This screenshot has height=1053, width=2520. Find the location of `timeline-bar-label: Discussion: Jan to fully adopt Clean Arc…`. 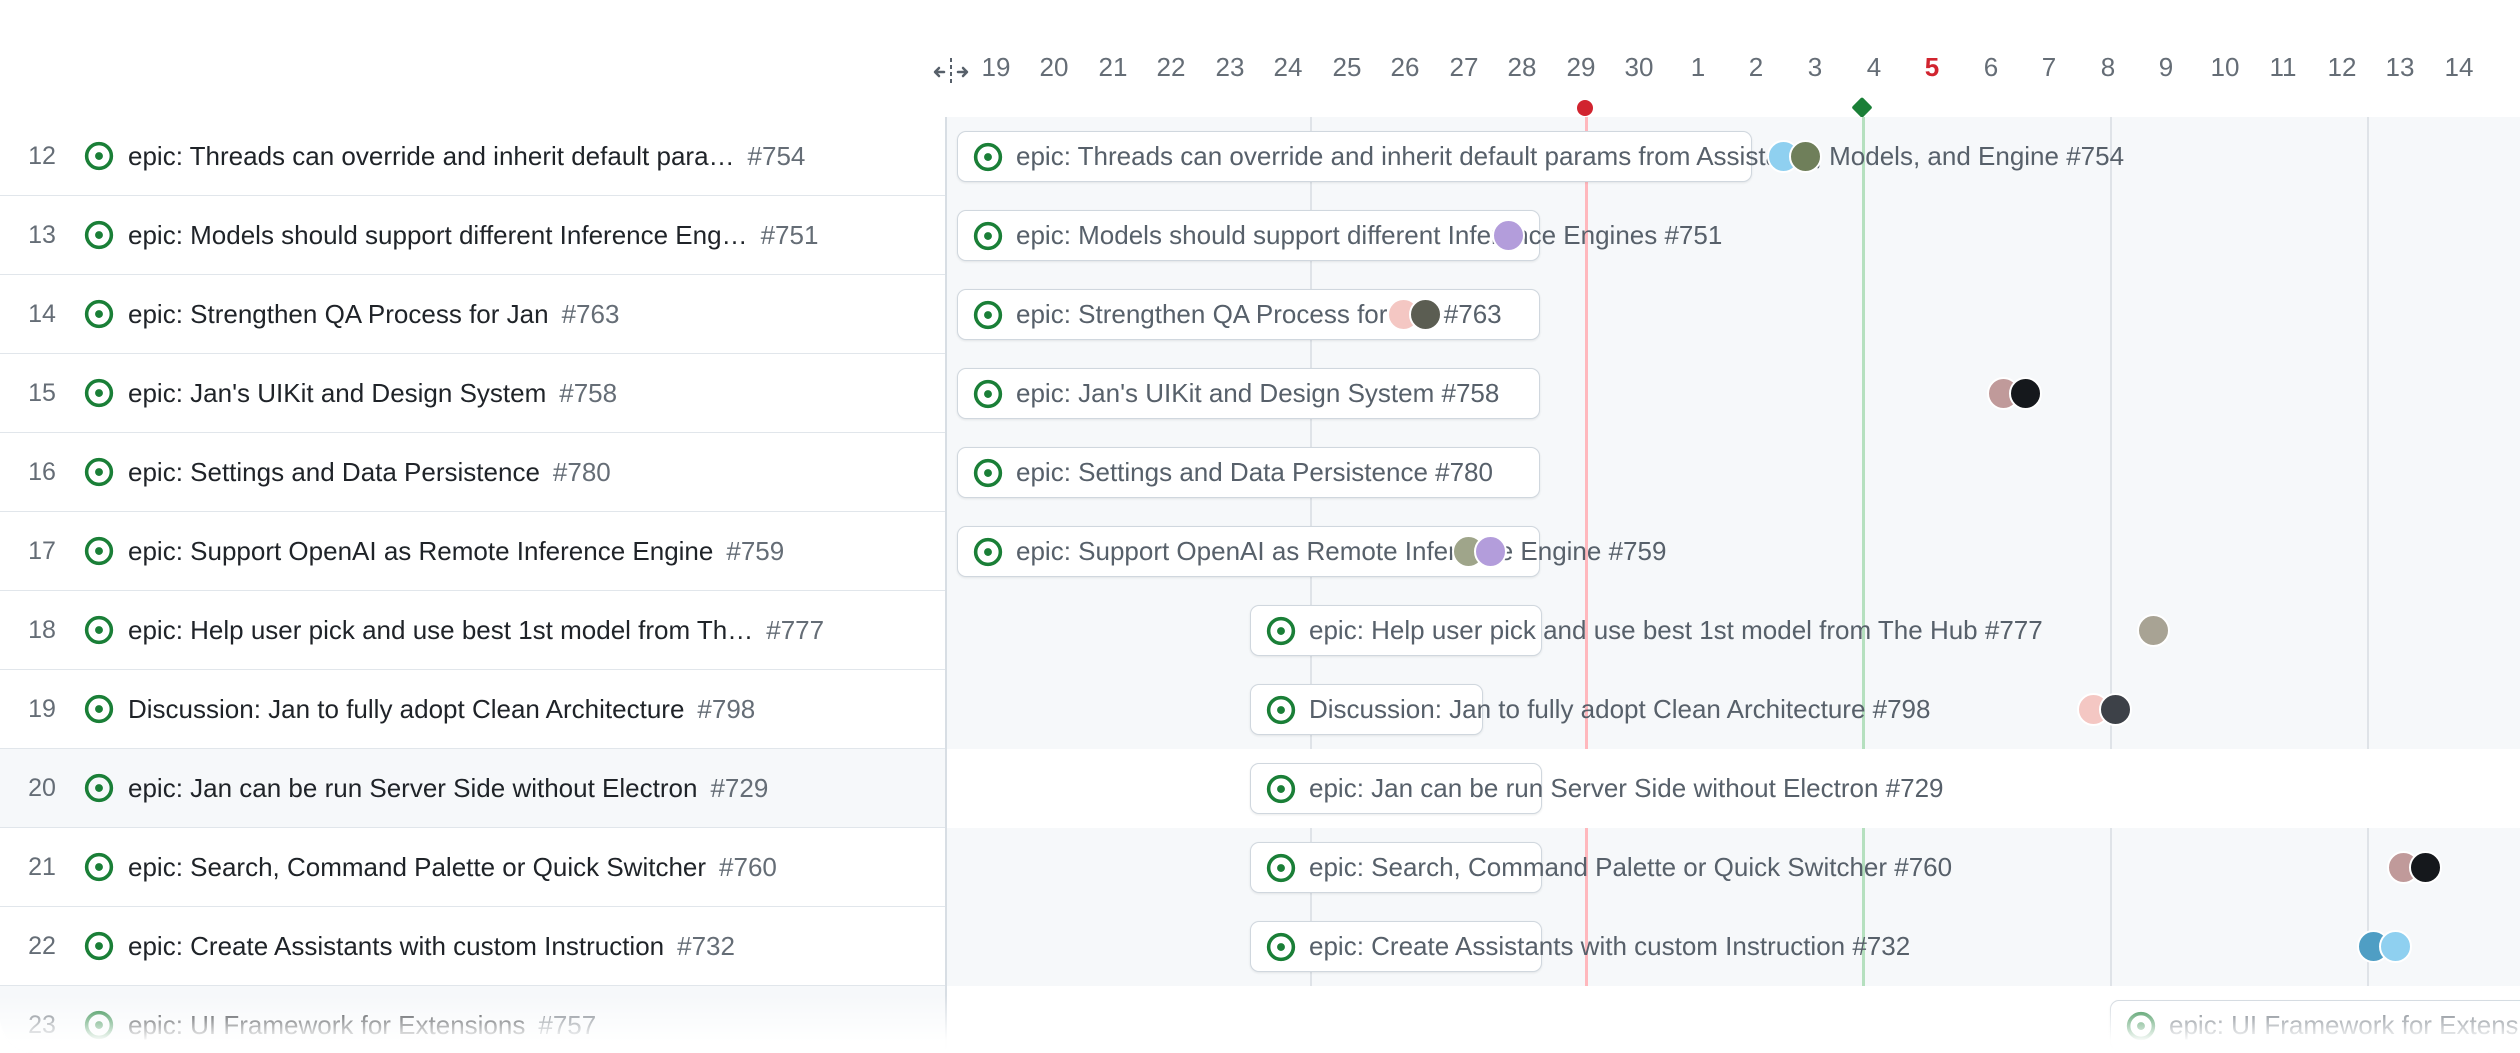

timeline-bar-label: Discussion: Jan to fully adopt Clean Arc… is located at coordinates (1620, 709).